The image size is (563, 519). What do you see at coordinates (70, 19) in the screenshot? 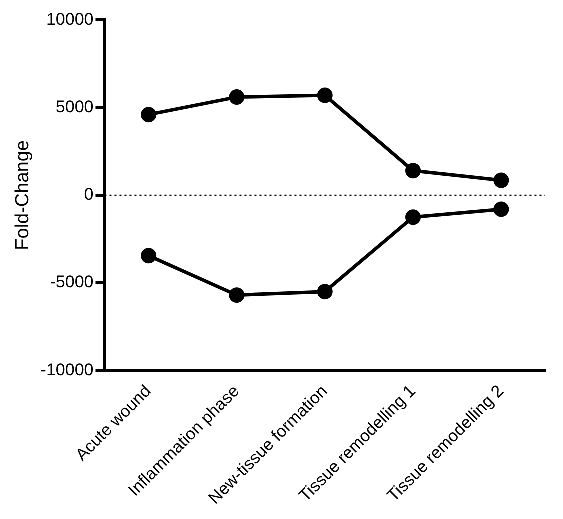
I see `y-tick-label: 10000` at bounding box center [70, 19].